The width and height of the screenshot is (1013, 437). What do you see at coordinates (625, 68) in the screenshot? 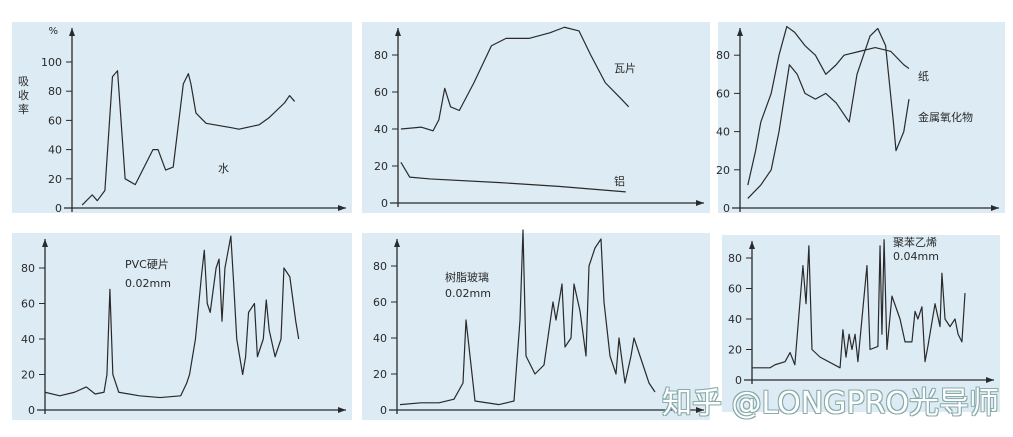
I see `series-label: 瓦片` at bounding box center [625, 68].